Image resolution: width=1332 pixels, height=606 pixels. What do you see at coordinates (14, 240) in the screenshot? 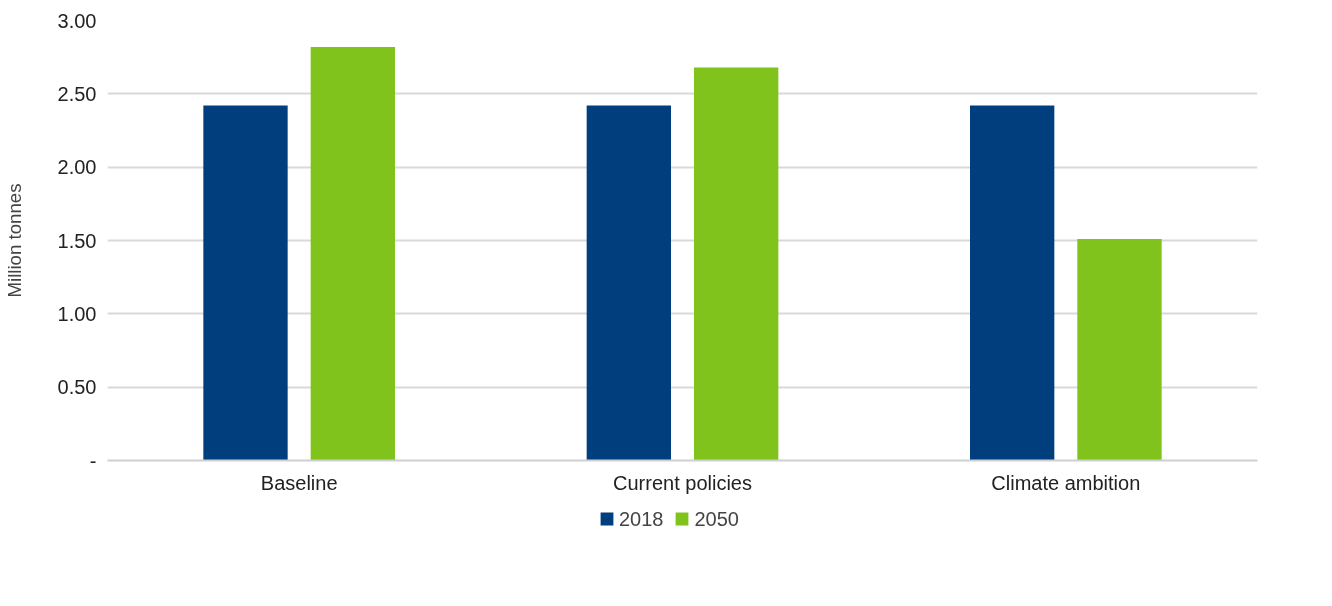
I see `y-axis-title: Million tonnes` at bounding box center [14, 240].